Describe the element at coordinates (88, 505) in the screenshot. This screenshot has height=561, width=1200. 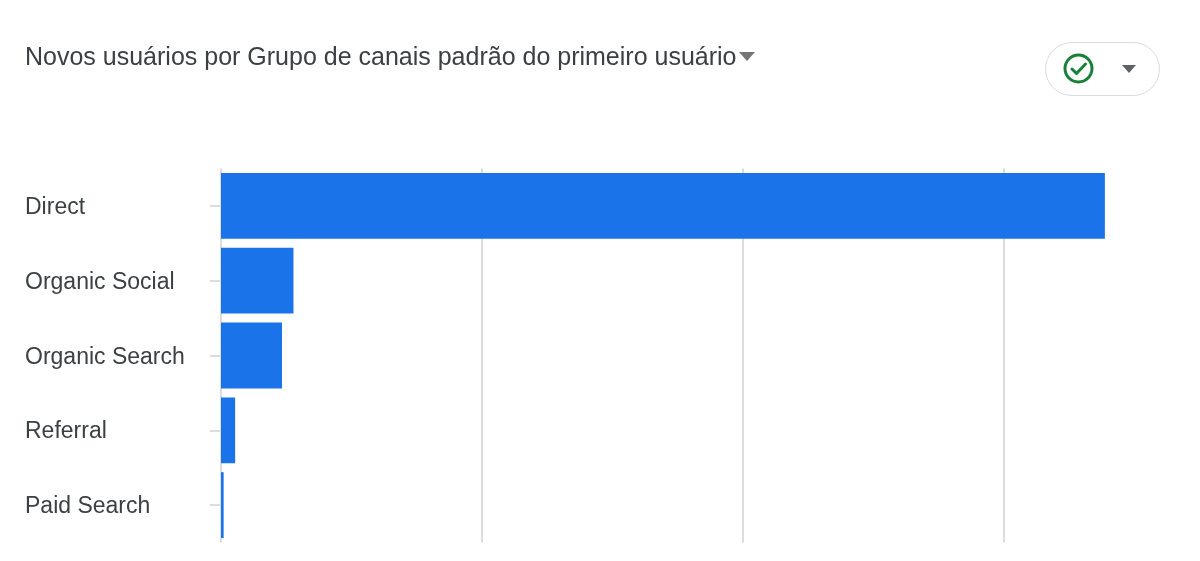
I see `y-tick-label: Paid Search` at that location.